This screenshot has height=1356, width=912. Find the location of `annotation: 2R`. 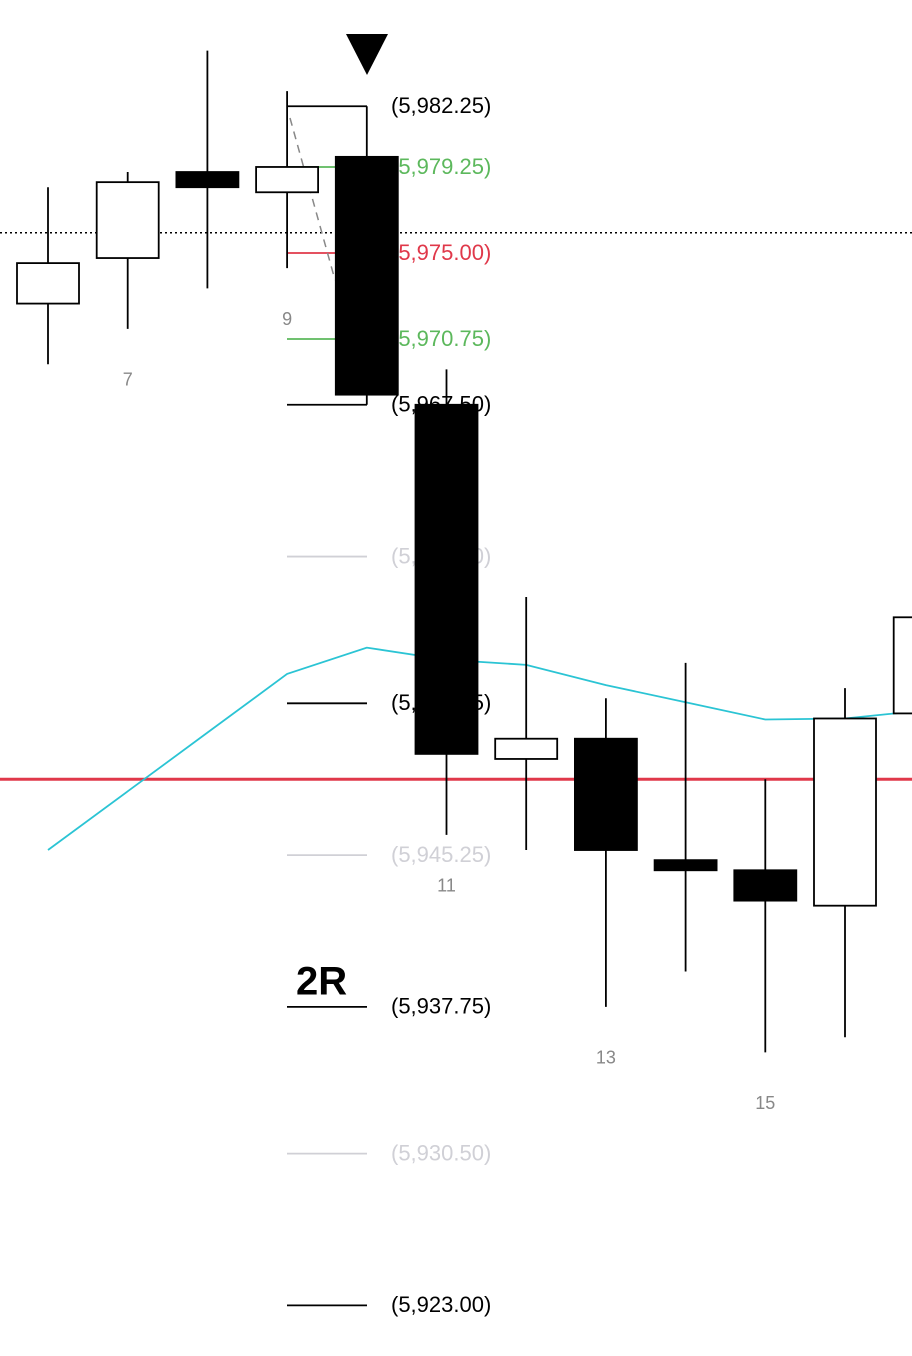

annotation: 2R is located at coordinates (321, 982).